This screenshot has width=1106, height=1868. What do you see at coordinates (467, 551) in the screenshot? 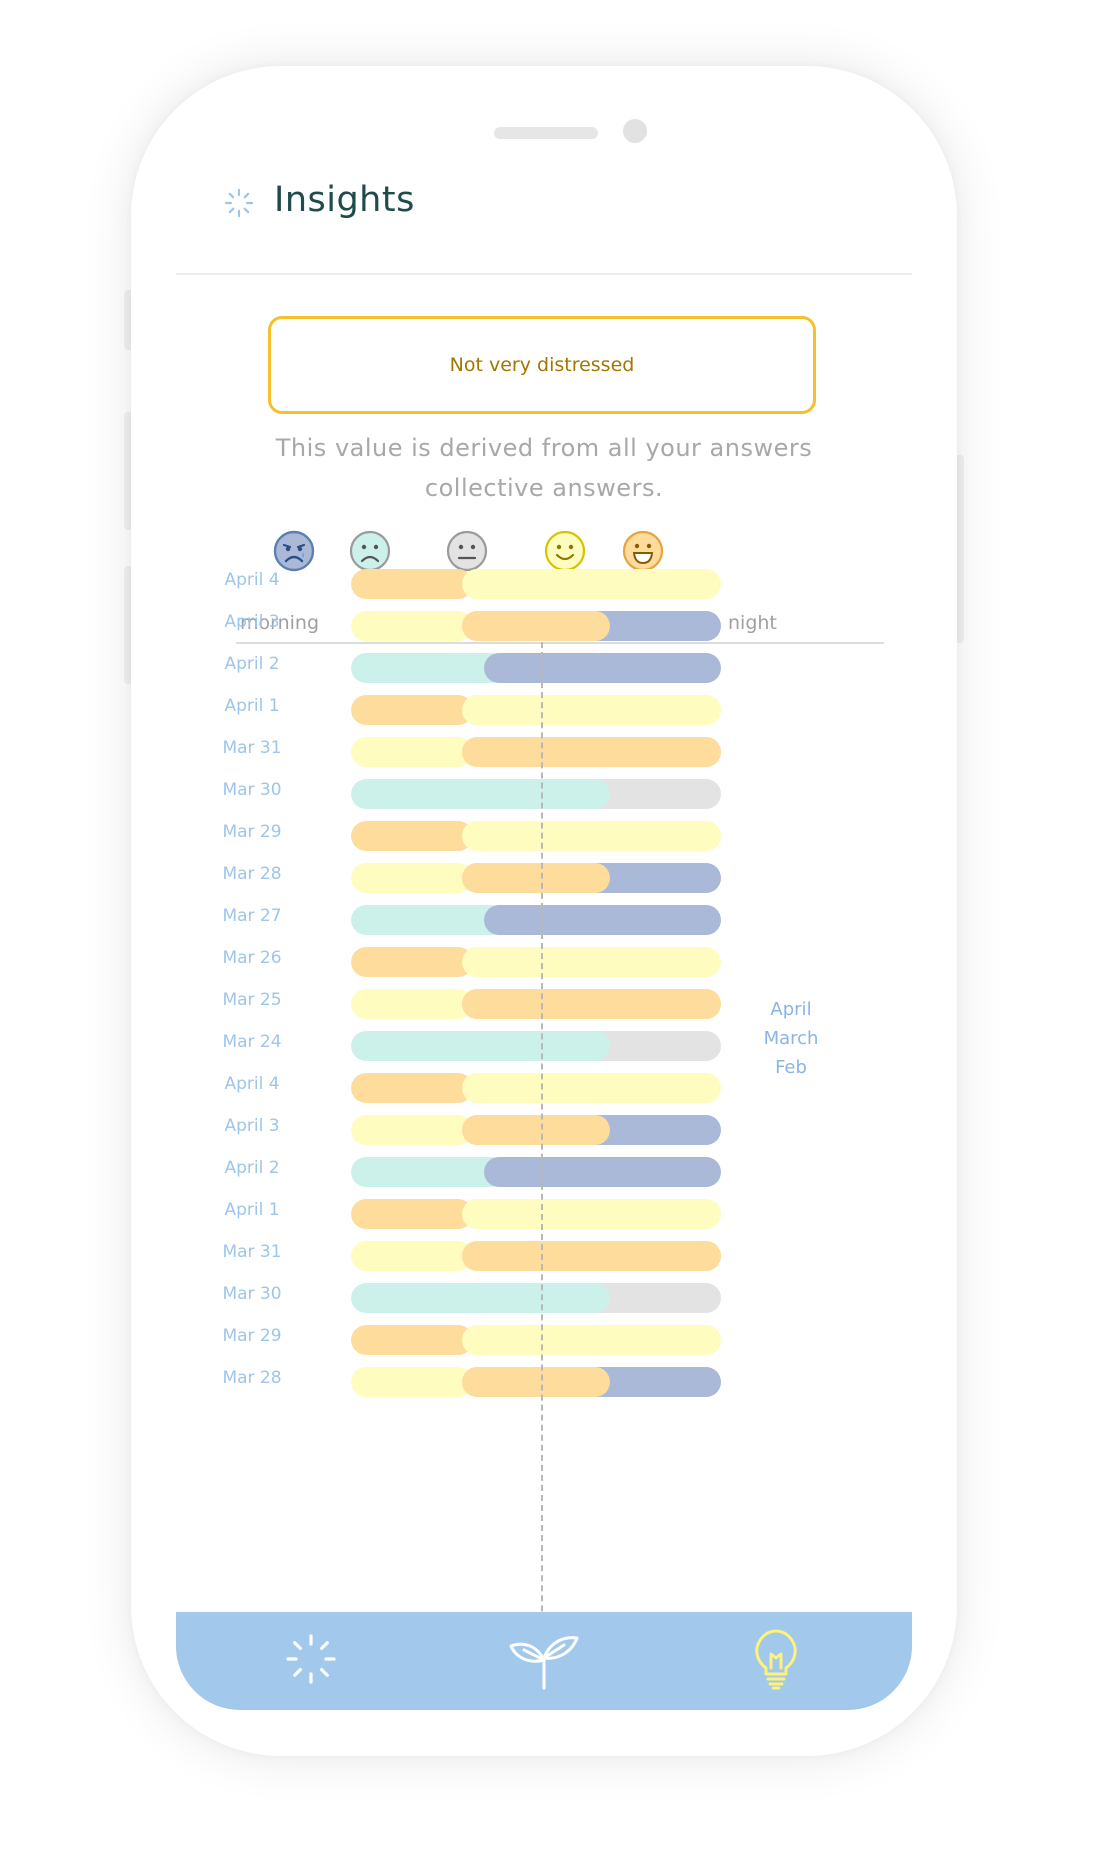
I see `neutral-face-icon` at bounding box center [467, 551].